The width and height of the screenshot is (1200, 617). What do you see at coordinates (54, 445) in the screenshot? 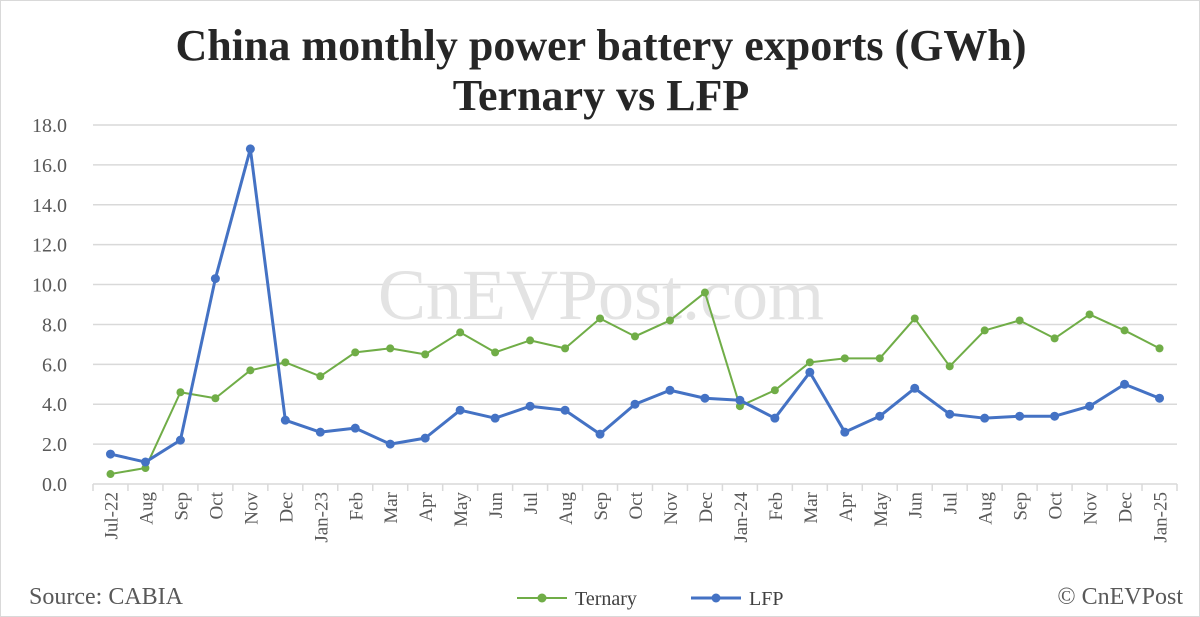
I see `y-tick-label: 2.0` at bounding box center [54, 445].